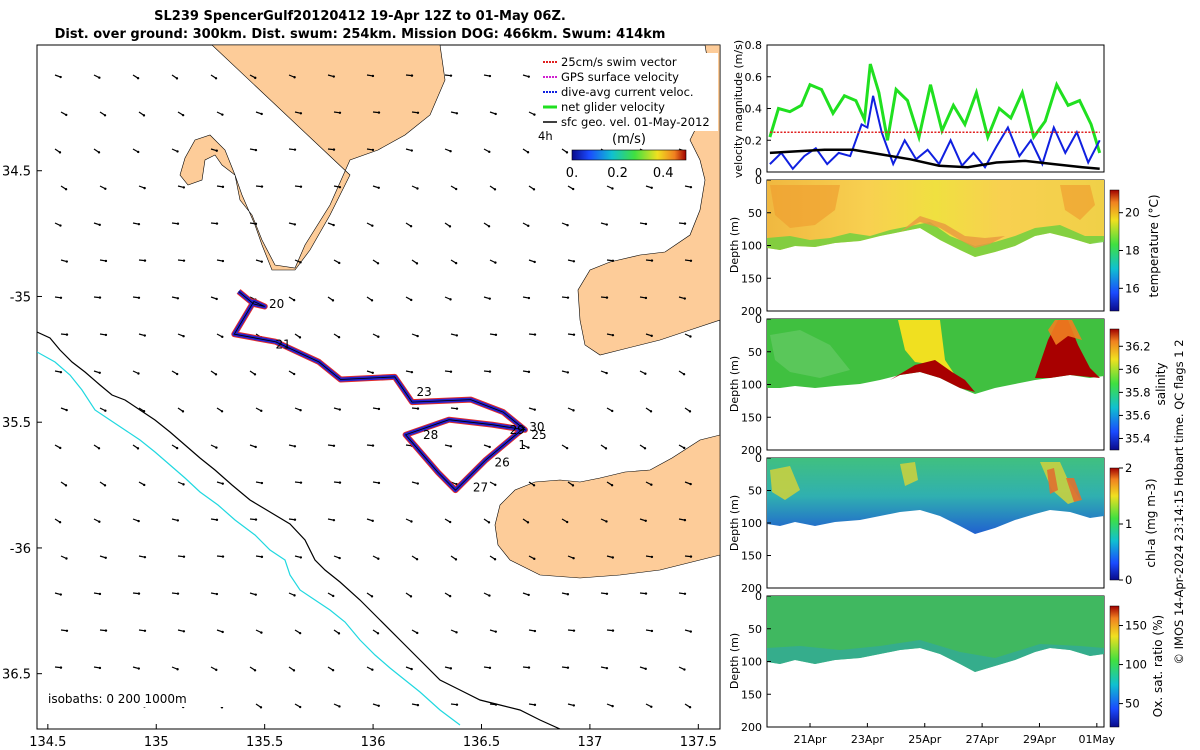  I want to click on isobaths-box, so click(139, 698).